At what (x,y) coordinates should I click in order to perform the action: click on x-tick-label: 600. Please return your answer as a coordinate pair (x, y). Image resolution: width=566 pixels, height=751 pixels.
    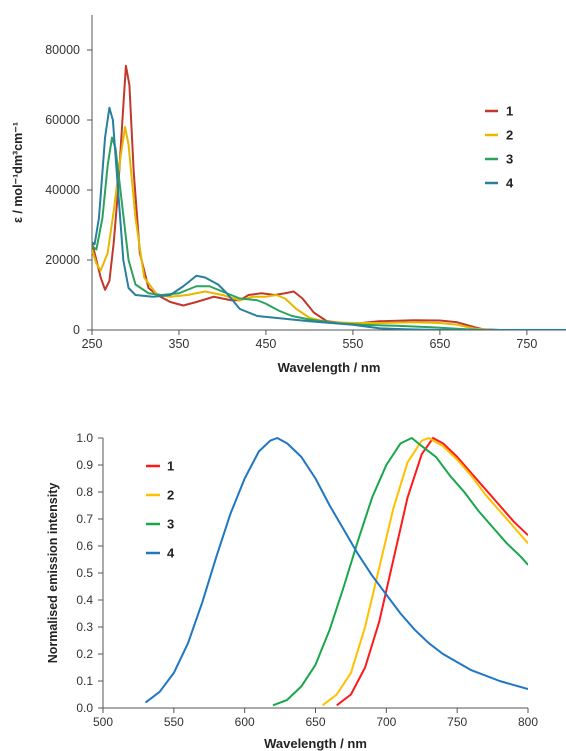
    Looking at the image, I should click on (245, 722).